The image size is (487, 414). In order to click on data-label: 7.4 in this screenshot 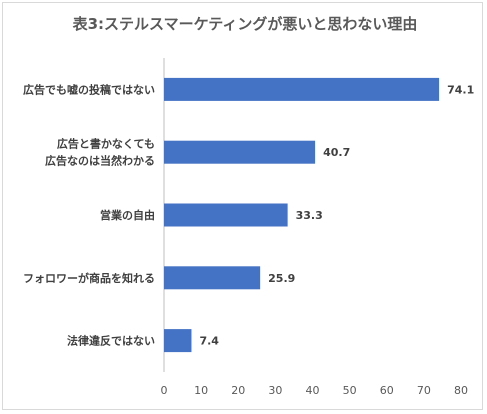, I will do `click(209, 341)`.